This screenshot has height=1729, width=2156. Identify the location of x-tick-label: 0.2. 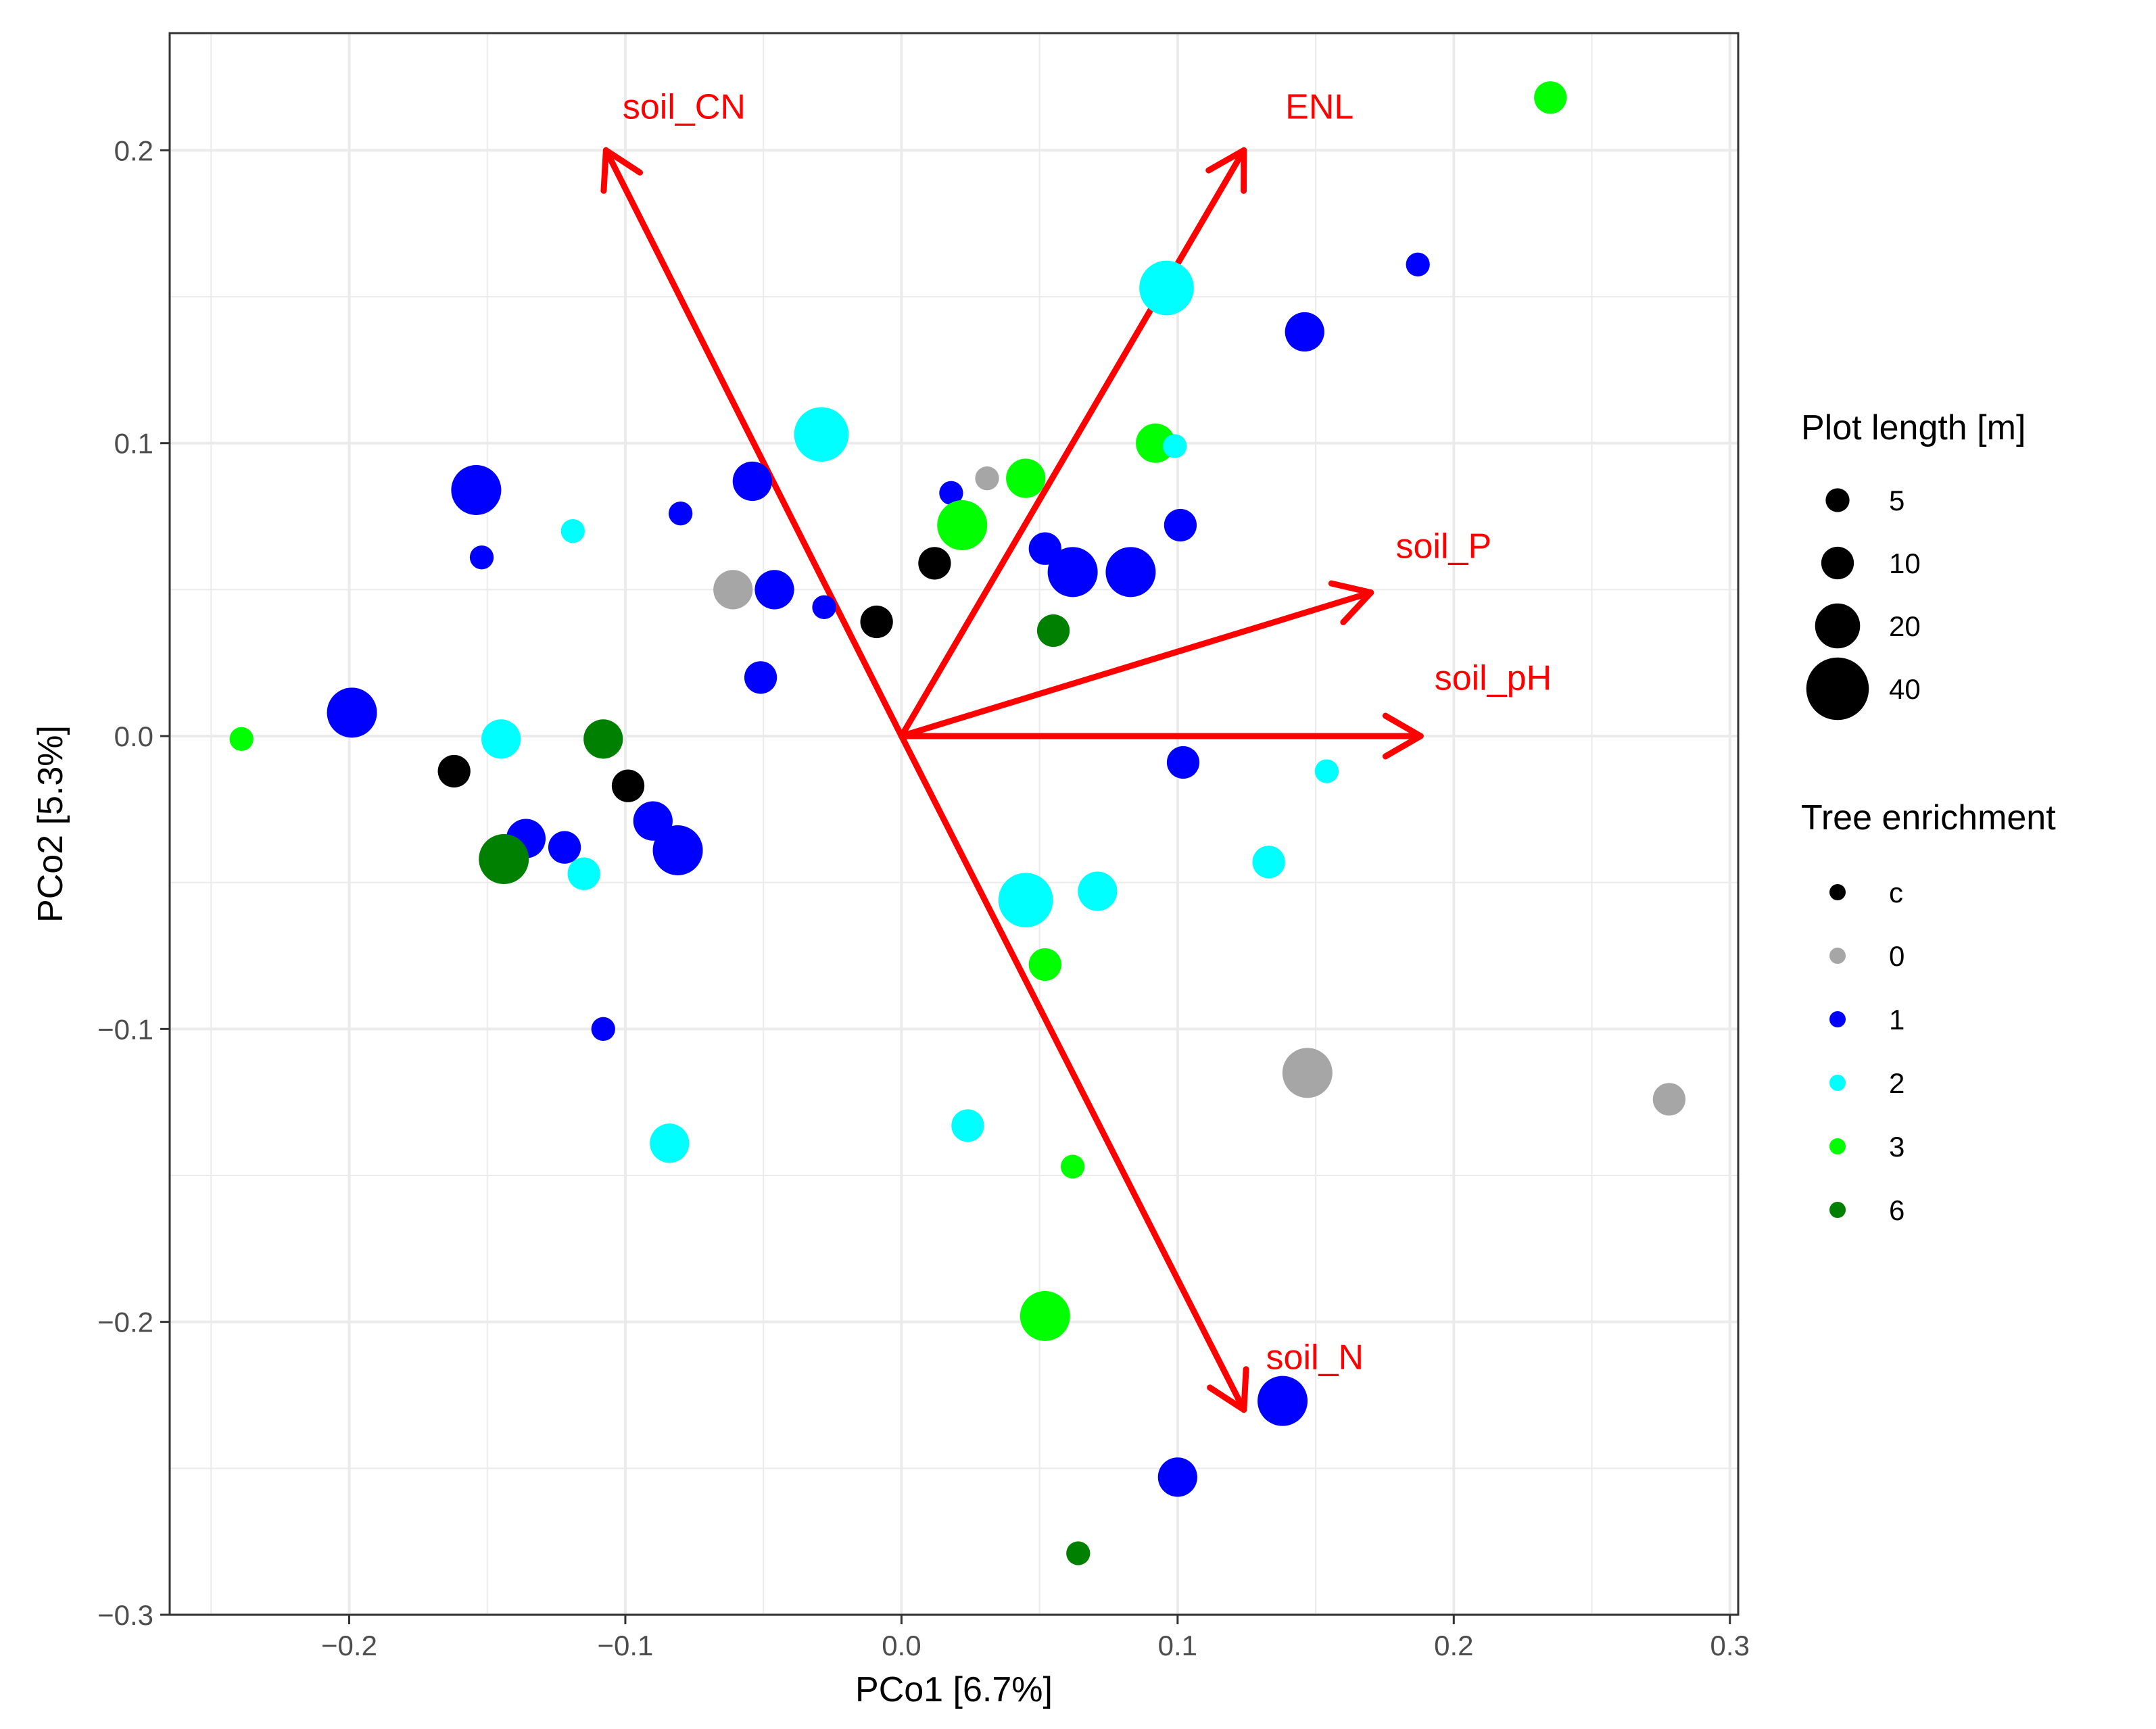
(1453, 1646).